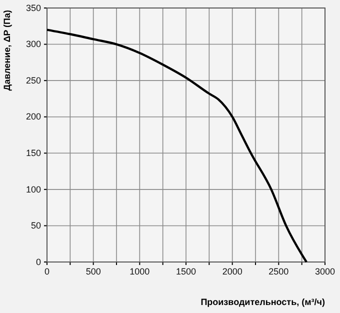 The width and height of the screenshot is (340, 313). Describe the element at coordinates (47, 271) in the screenshot. I see `x-tick-label: 0` at that location.